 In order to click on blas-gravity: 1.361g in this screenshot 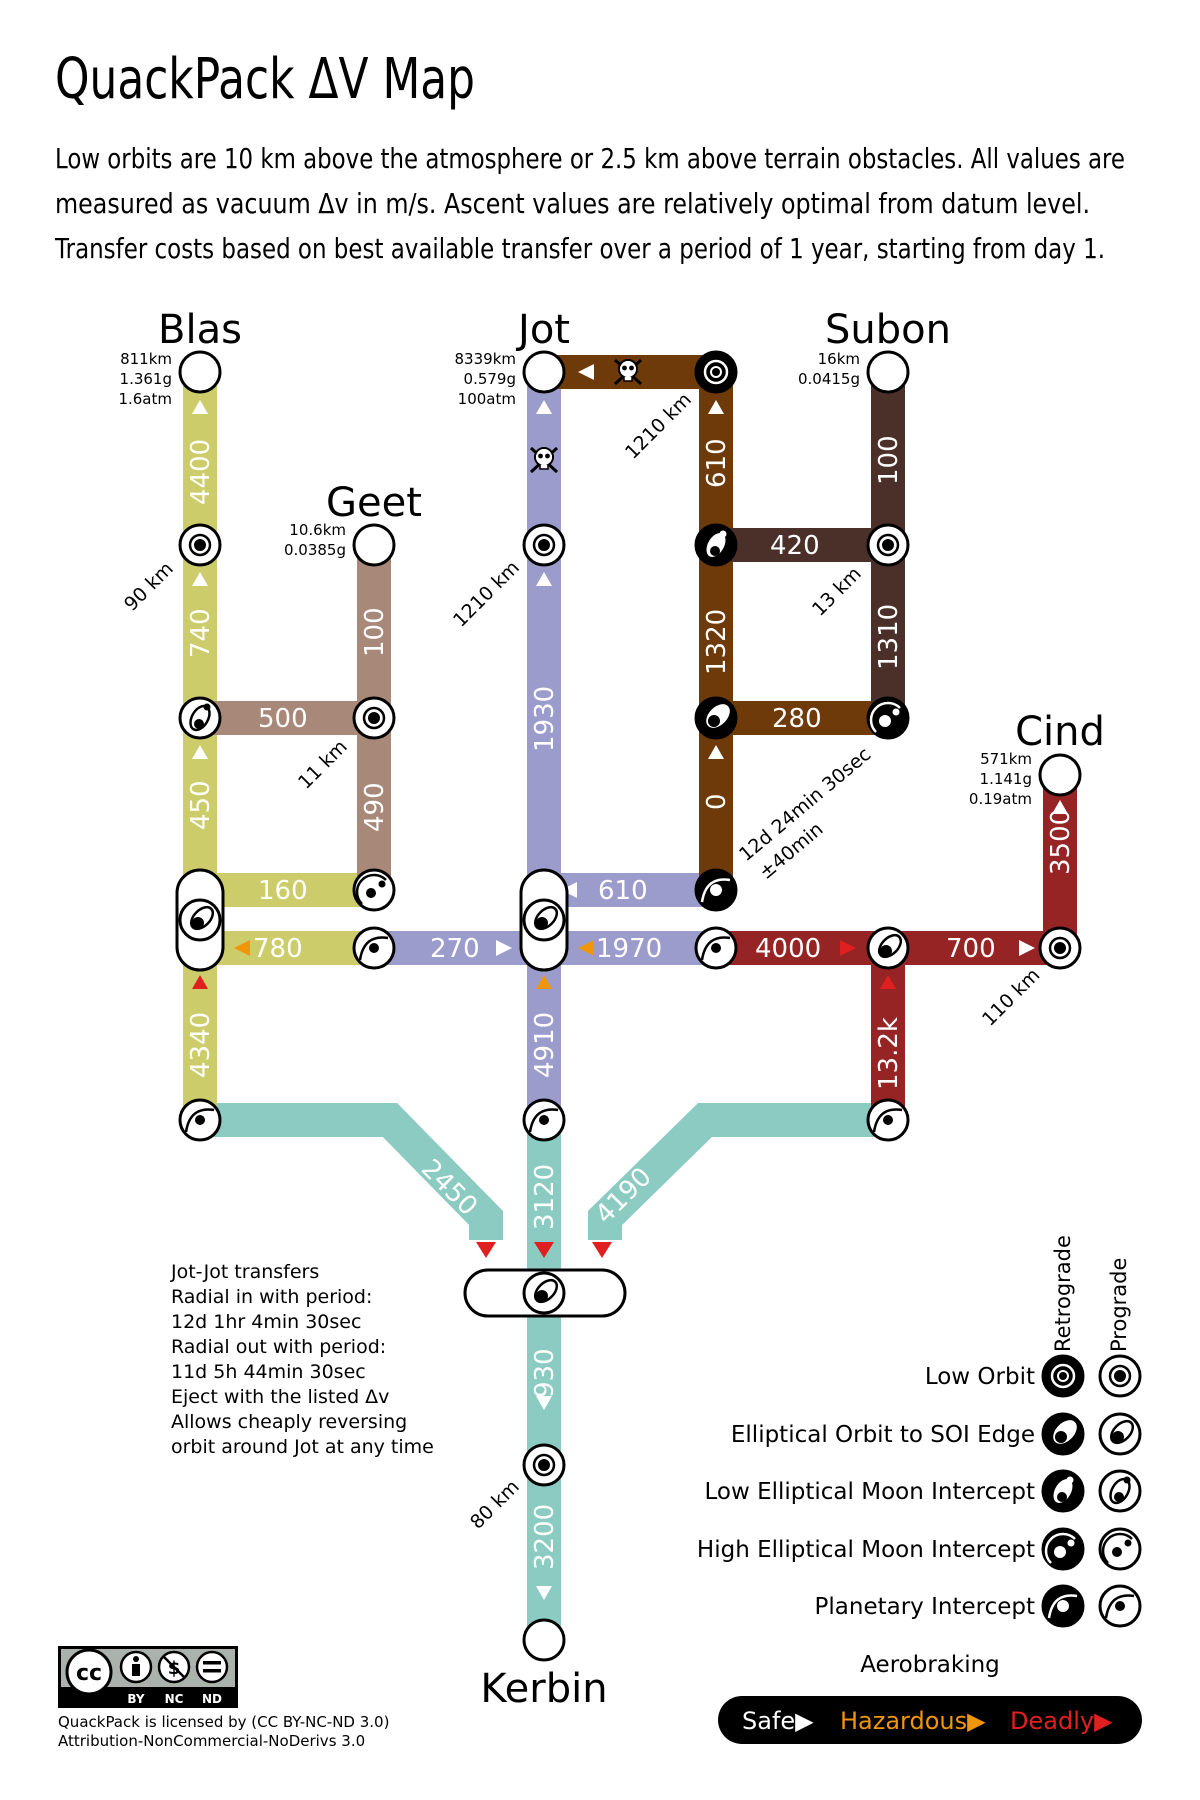, I will do `click(146, 379)`.